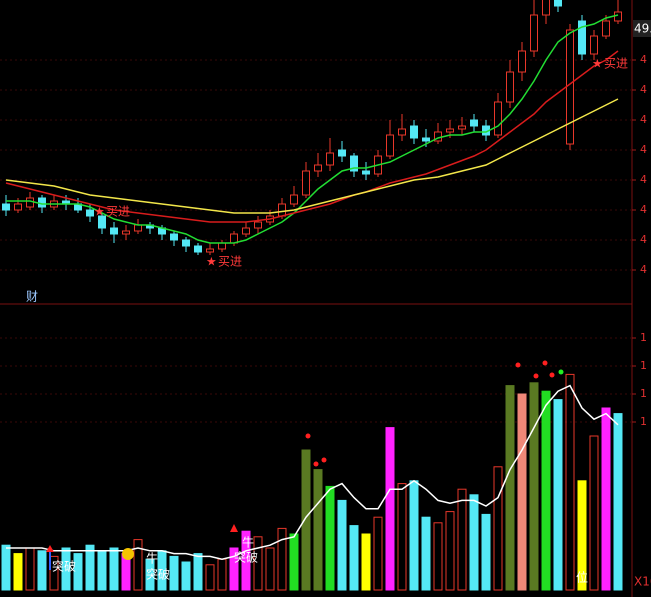 This screenshot has width=651, height=597. Describe the element at coordinates (582, 577) in the screenshot. I see `signal-text: 位` at that location.